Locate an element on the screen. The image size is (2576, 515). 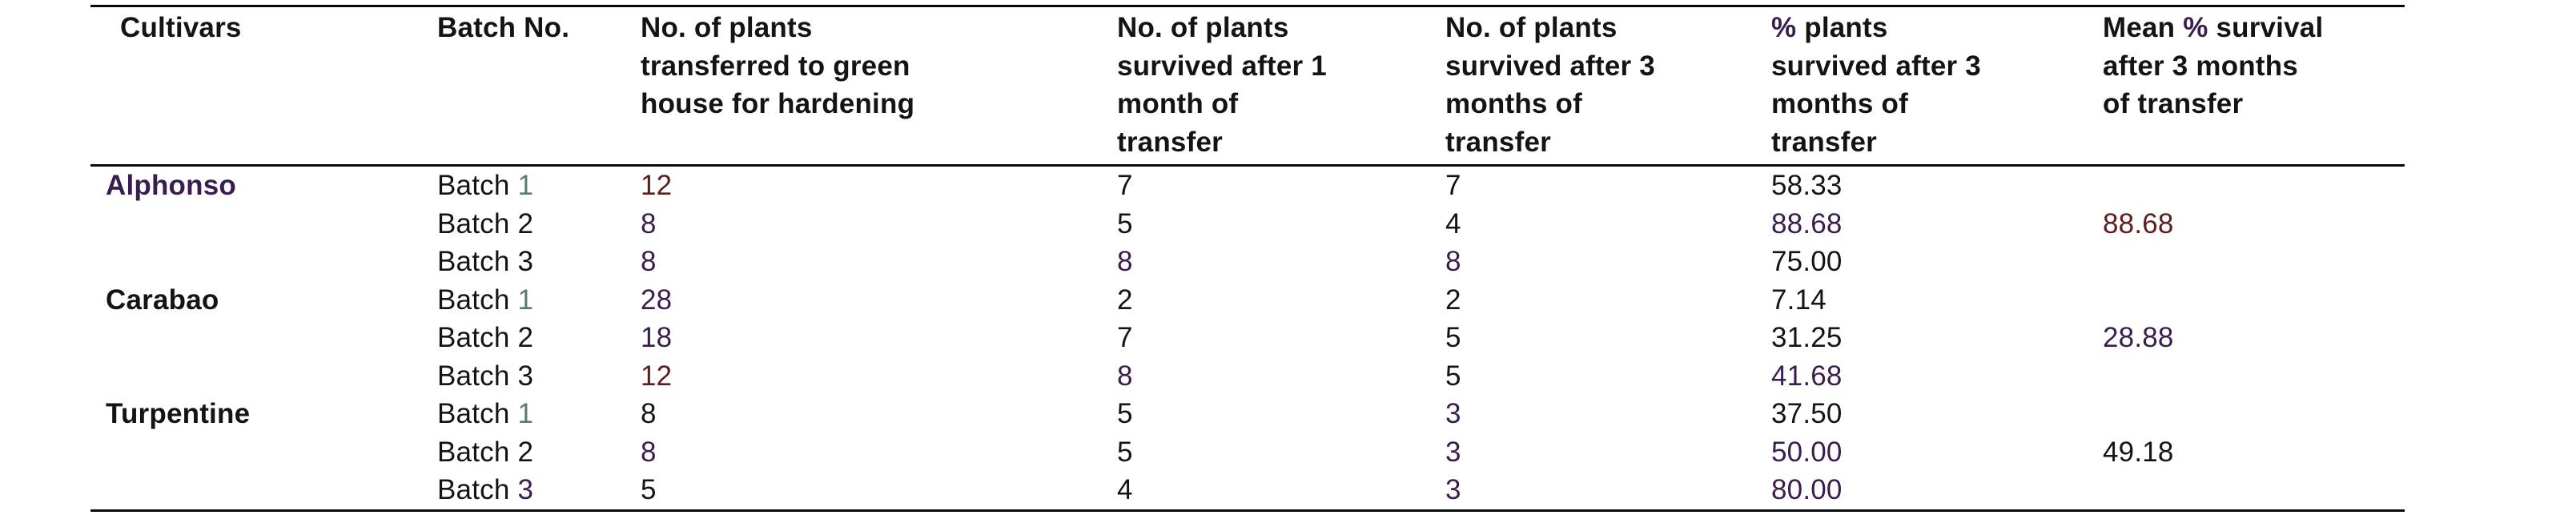
cell-survived-3-months: 8 is located at coordinates (1608, 262).